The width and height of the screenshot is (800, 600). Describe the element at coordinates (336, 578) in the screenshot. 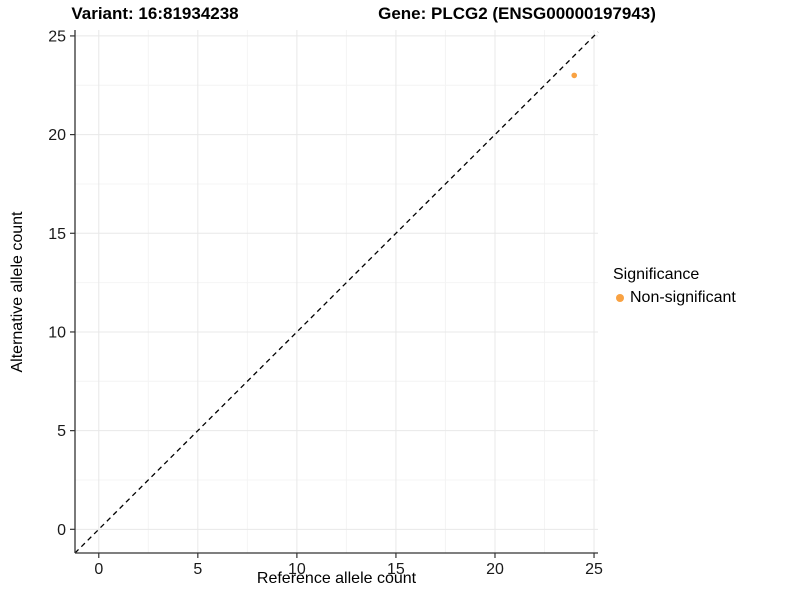

I see `x-axis-label: Reference allele count` at that location.